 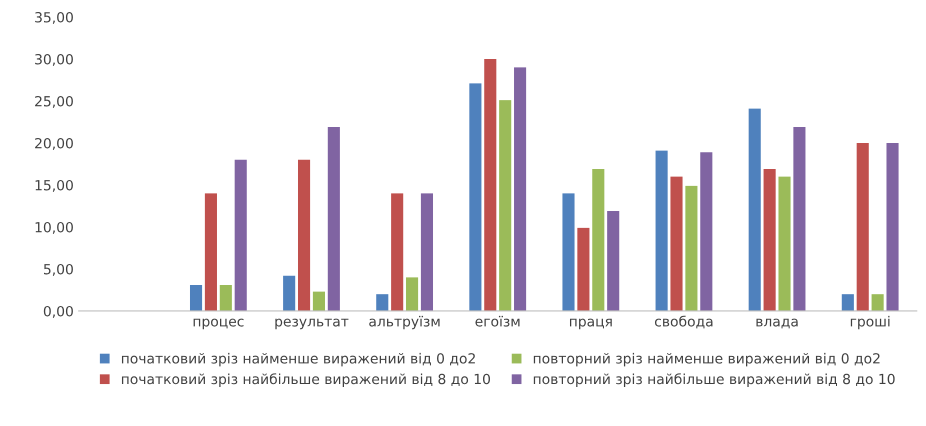 I want to click on y-tick-label: 5,00, so click(x=58, y=270).